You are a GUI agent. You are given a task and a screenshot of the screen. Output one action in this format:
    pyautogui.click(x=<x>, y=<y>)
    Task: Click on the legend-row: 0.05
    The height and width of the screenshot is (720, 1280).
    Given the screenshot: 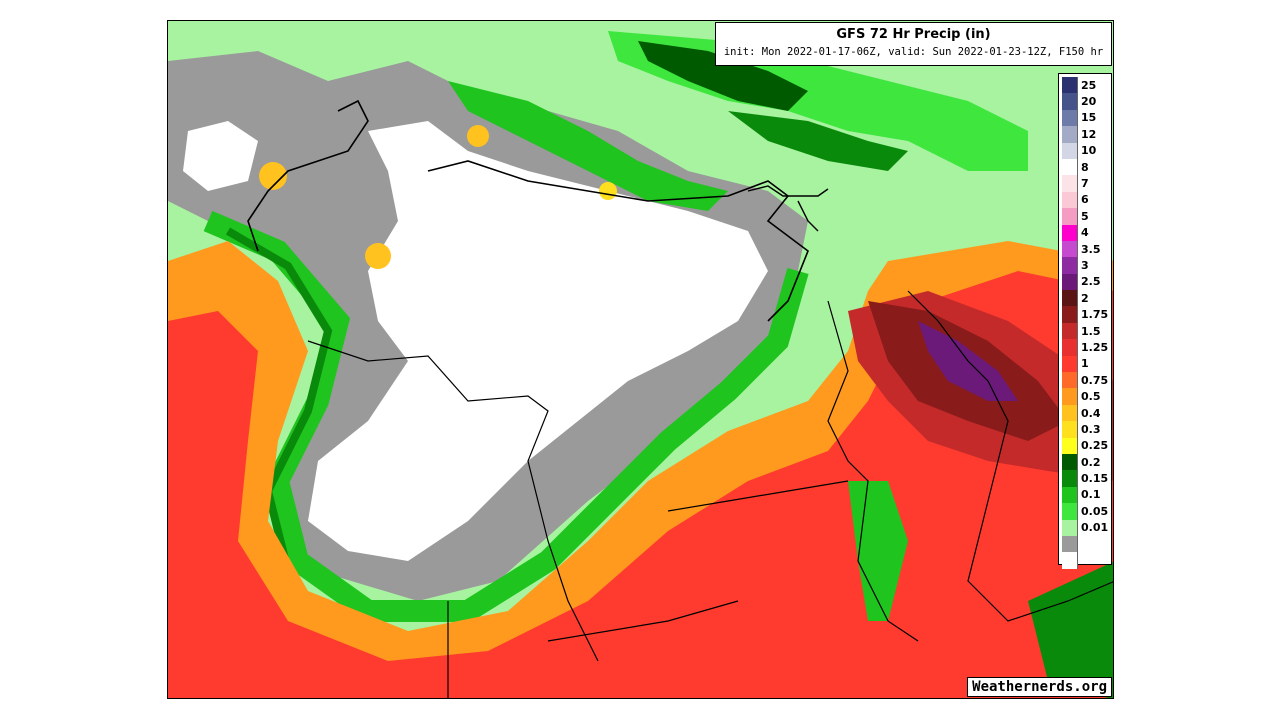 What is the action you would take?
    pyautogui.click(x=1085, y=511)
    